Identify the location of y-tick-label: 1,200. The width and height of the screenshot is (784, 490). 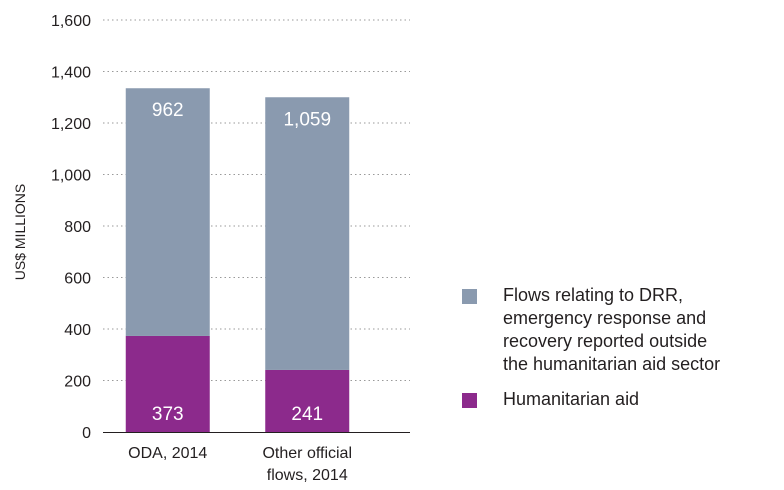
(71, 124).